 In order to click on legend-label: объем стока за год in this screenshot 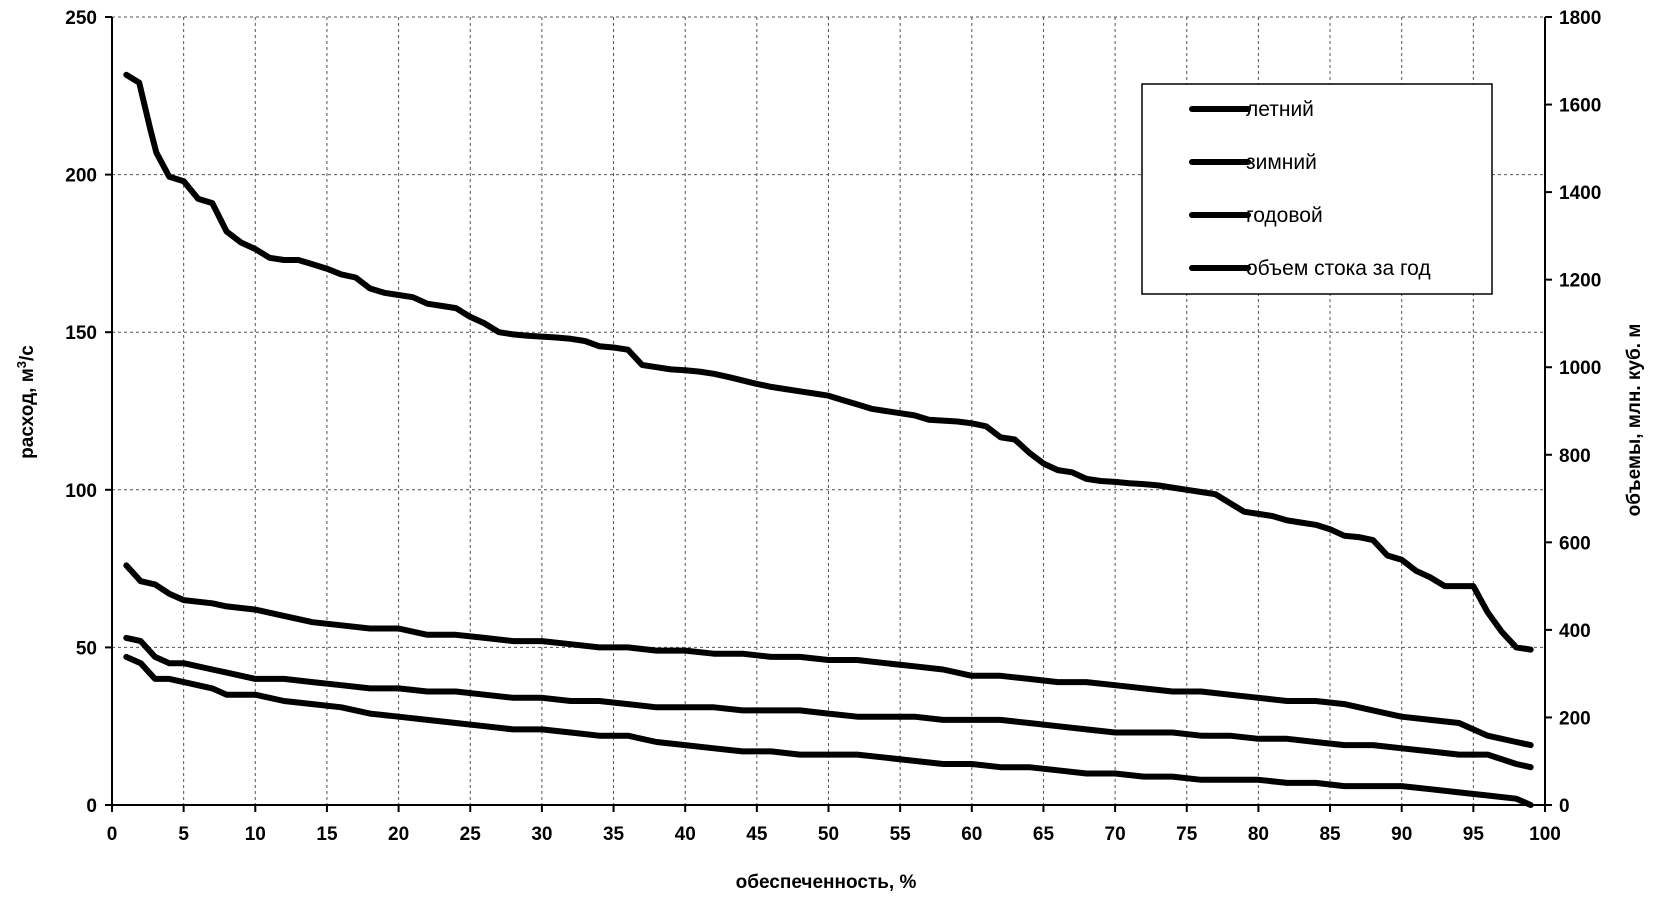, I will do `click(1338, 268)`.